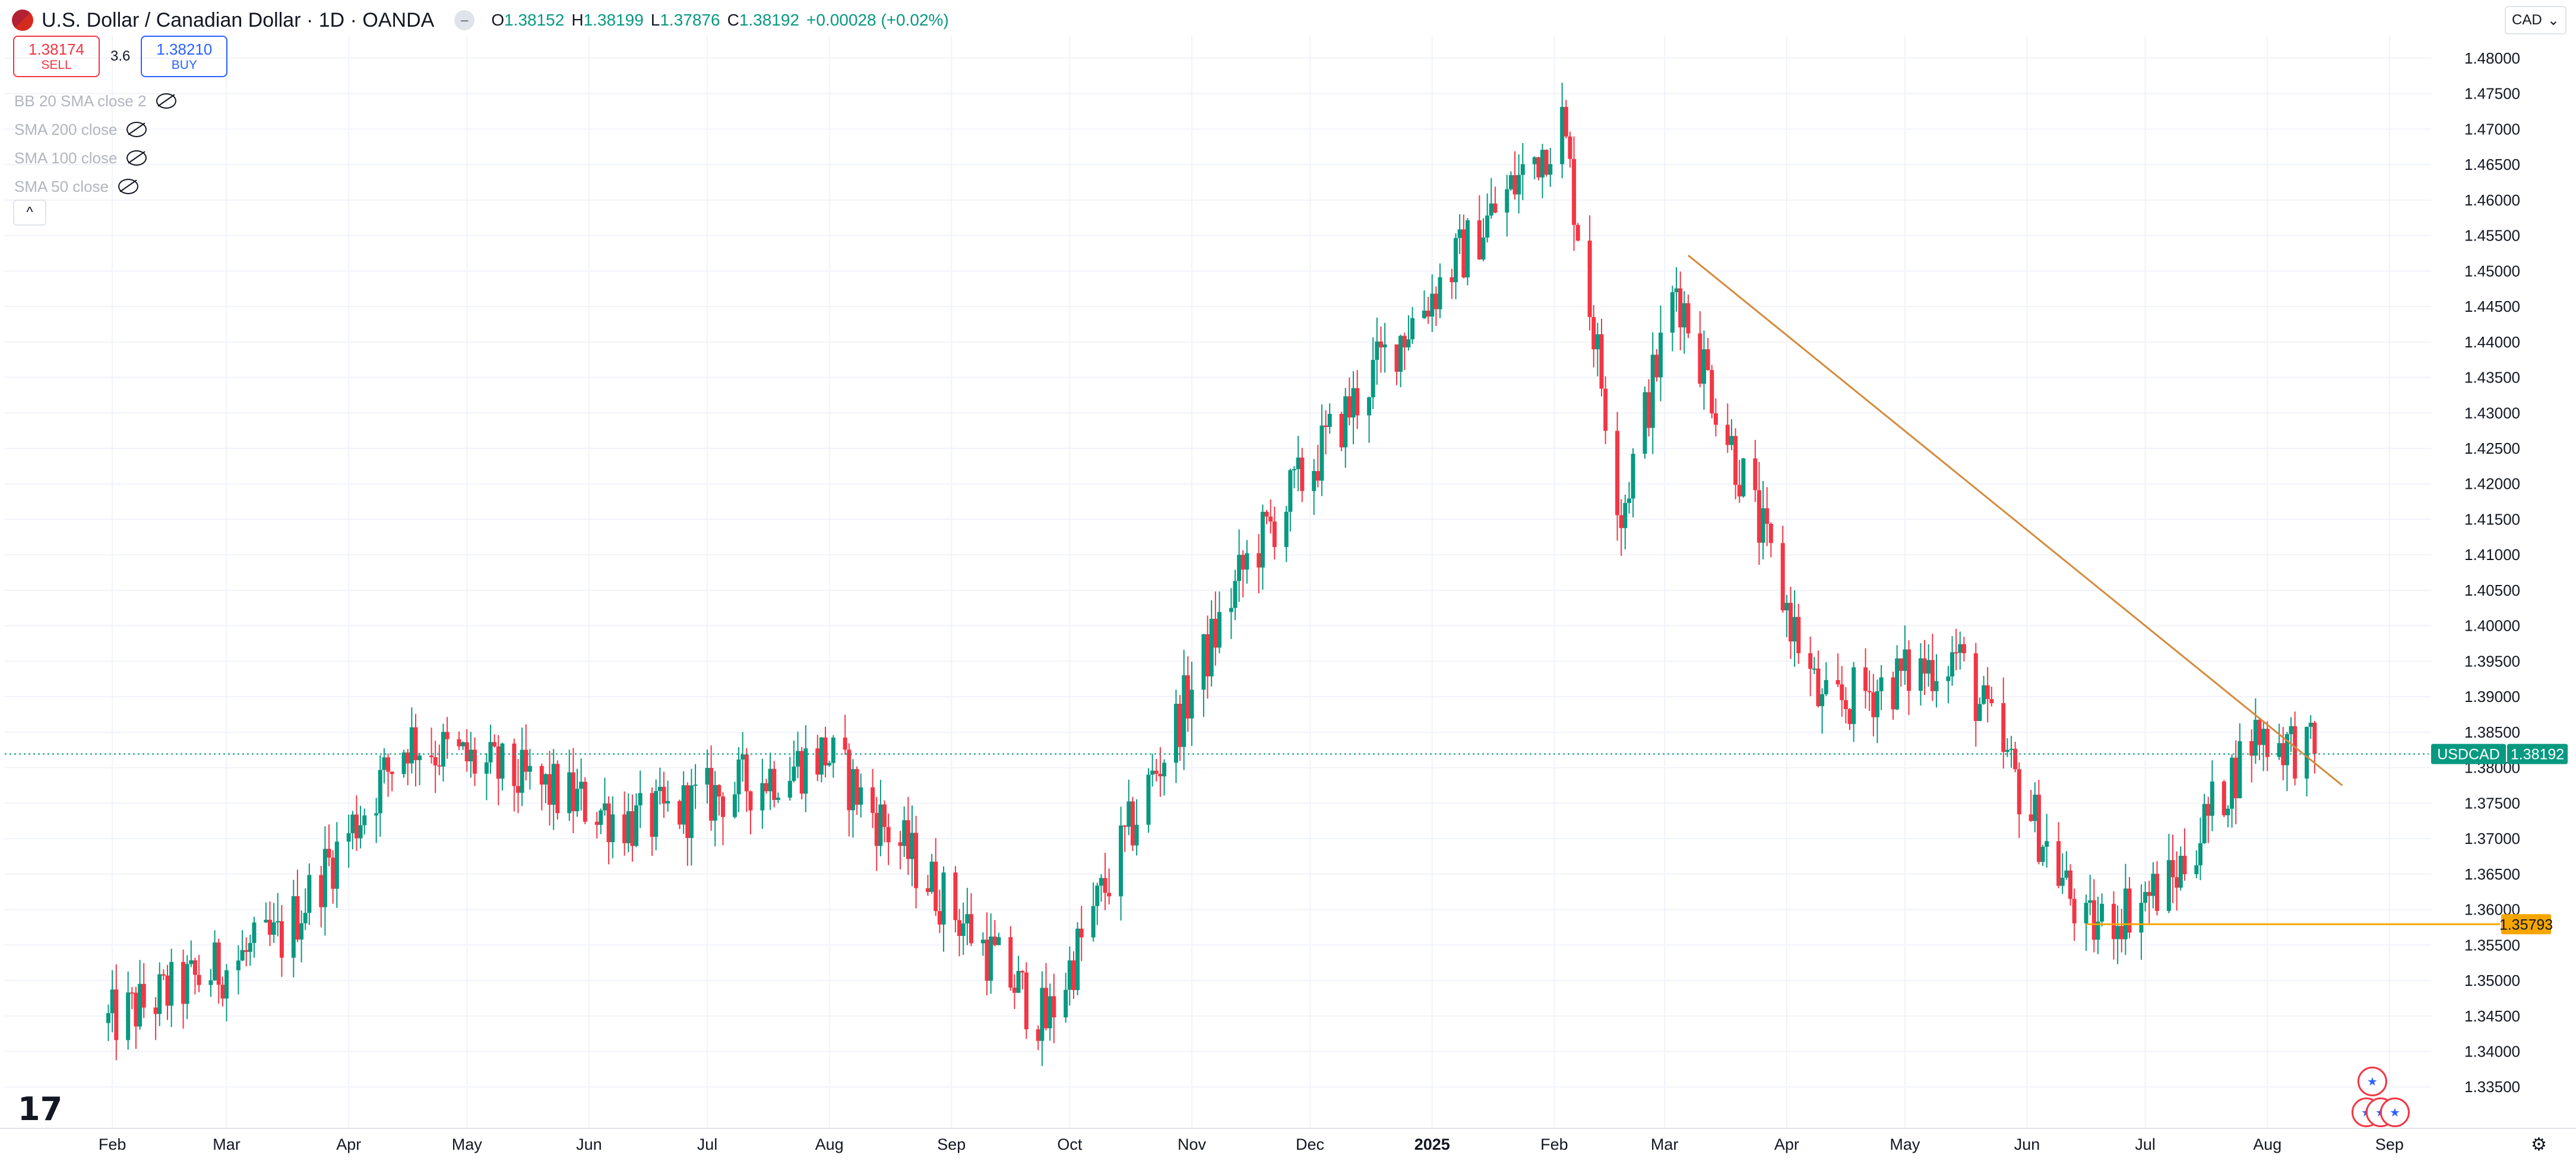 This screenshot has width=2576, height=1164. Describe the element at coordinates (95, 101) in the screenshot. I see `indicator-bb: BB 20 SMA close 2` at that location.